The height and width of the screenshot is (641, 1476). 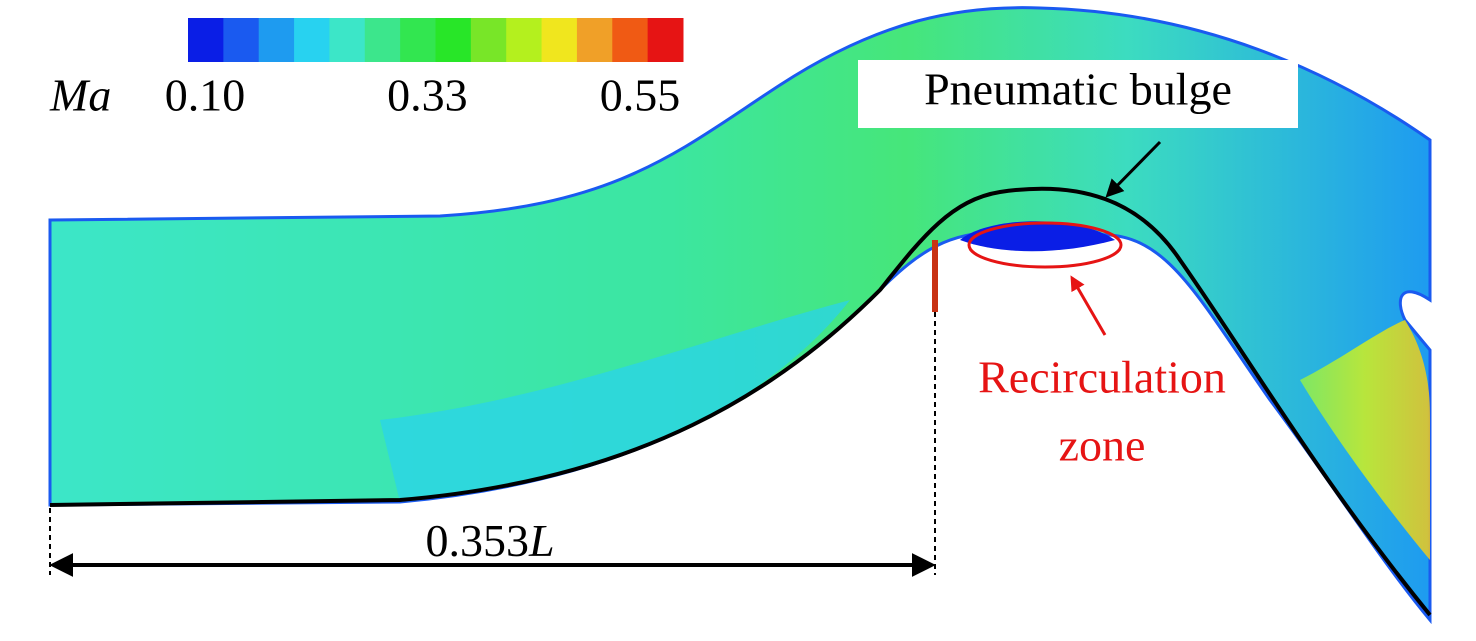 What do you see at coordinates (205, 95) in the screenshot?
I see `colorbar-tick-label: 0.10` at bounding box center [205, 95].